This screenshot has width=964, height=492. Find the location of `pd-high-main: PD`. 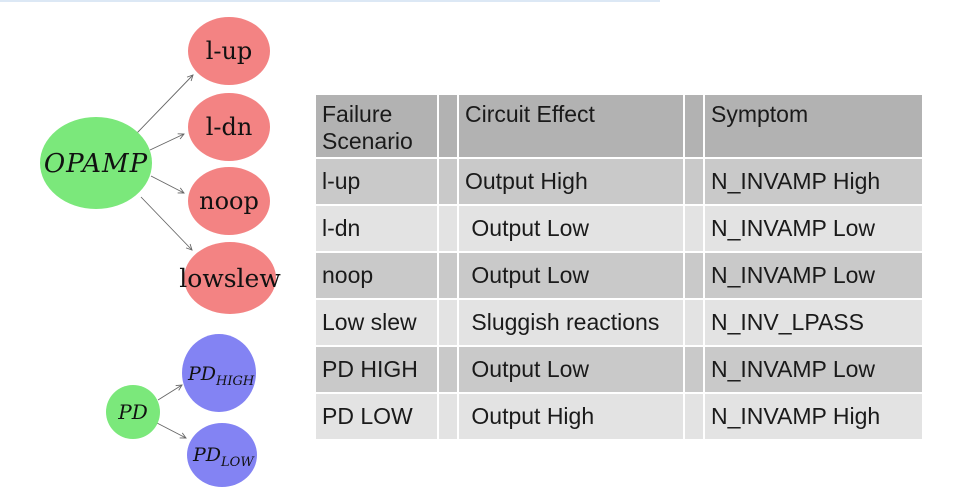

pd-high-main: PD is located at coordinates (201, 374).